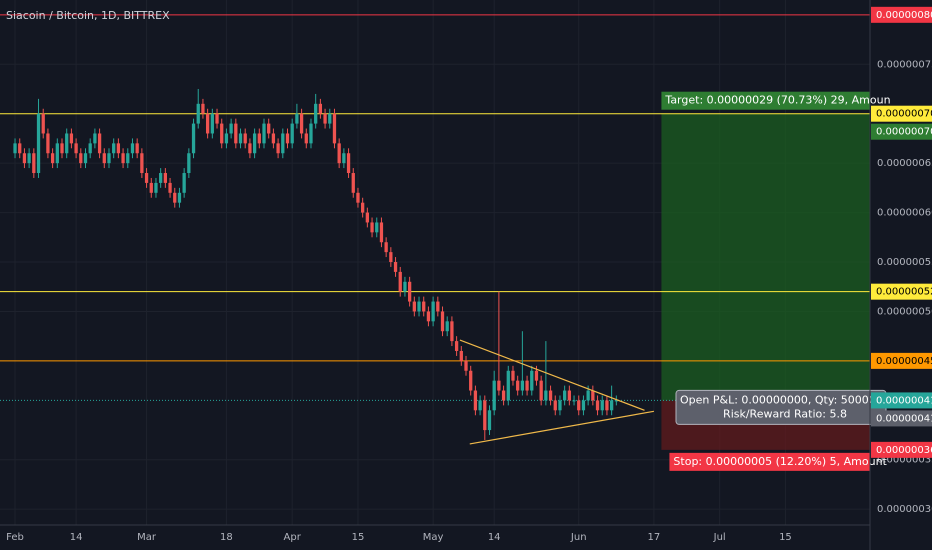  I want to click on x-tick-label: 15, so click(358, 537).